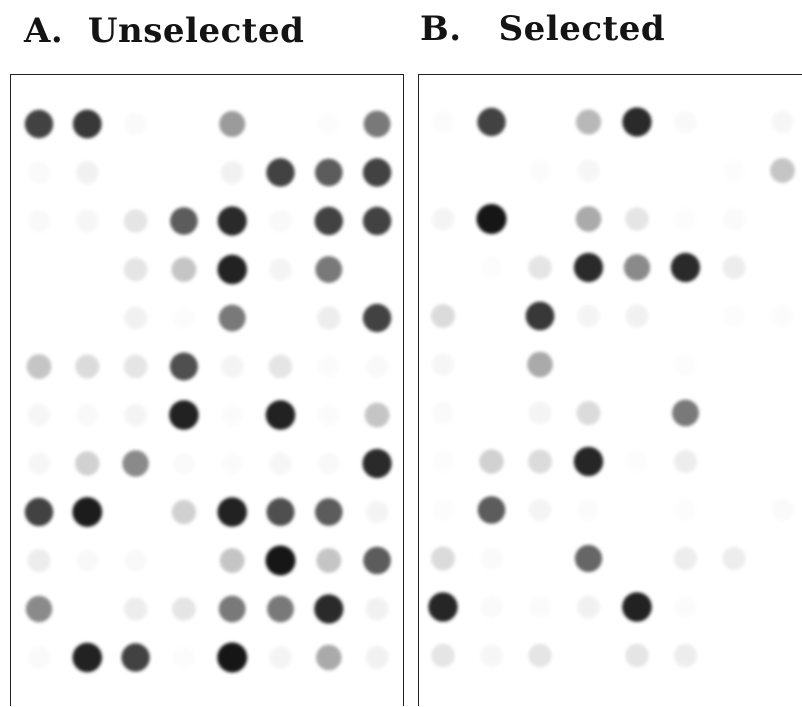 The height and width of the screenshot is (707, 802). I want to click on panel-a-spot-r3-c3, so click(135, 221).